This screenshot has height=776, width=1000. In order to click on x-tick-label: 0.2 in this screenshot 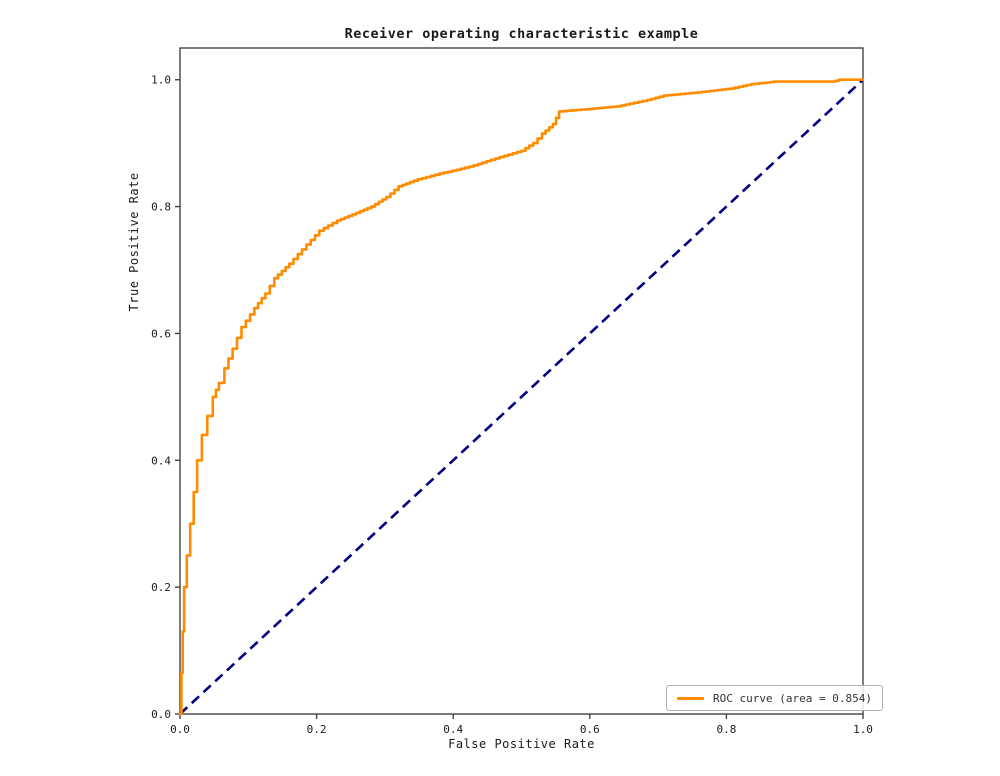, I will do `click(317, 729)`.